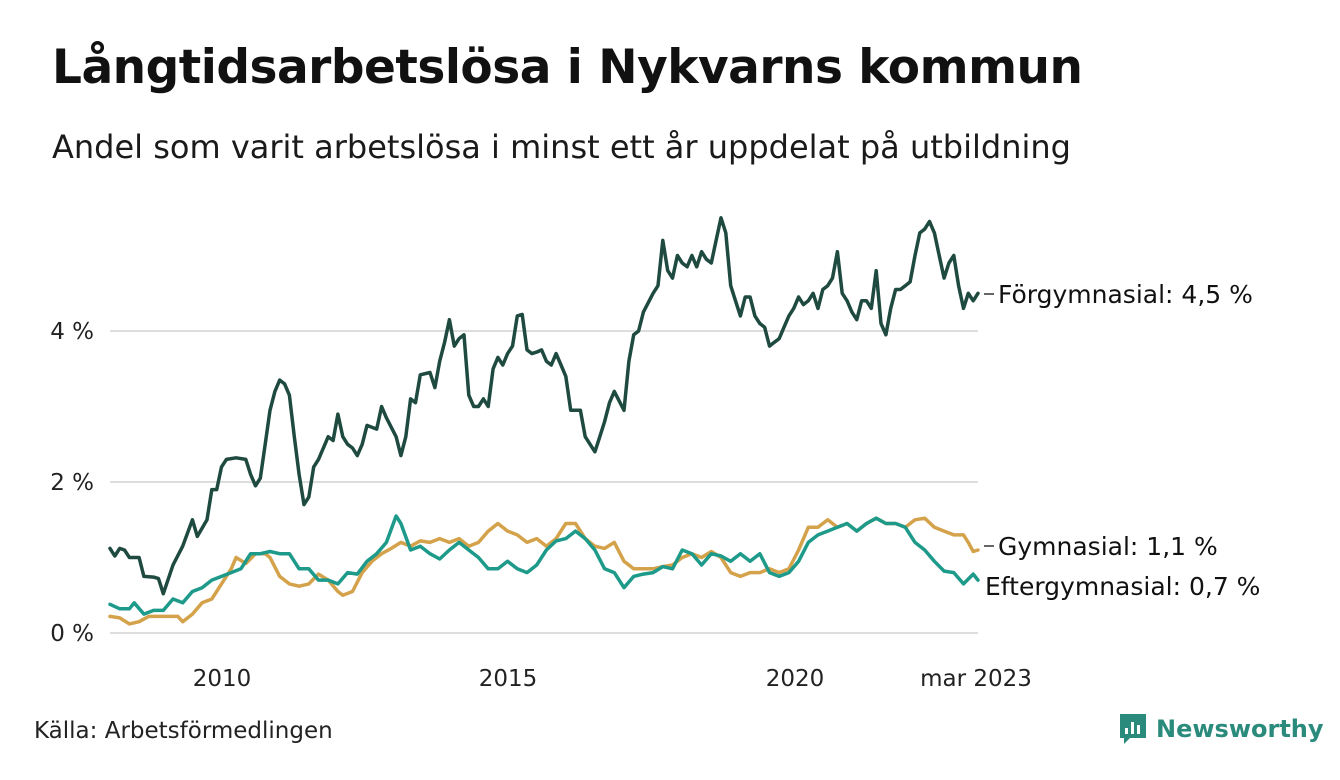 The image size is (1340, 780). What do you see at coordinates (72, 634) in the screenshot?
I see `y-tick-label: 0 %` at bounding box center [72, 634].